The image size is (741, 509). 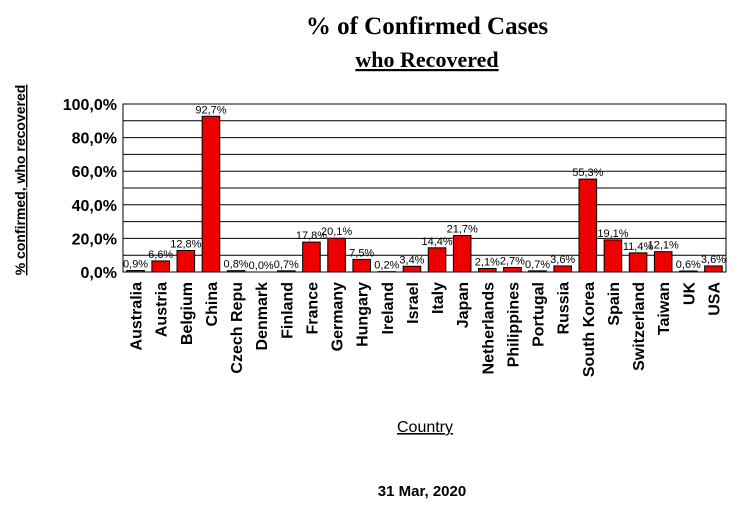 I want to click on y-tick-label: 40,0%, so click(x=94, y=206).